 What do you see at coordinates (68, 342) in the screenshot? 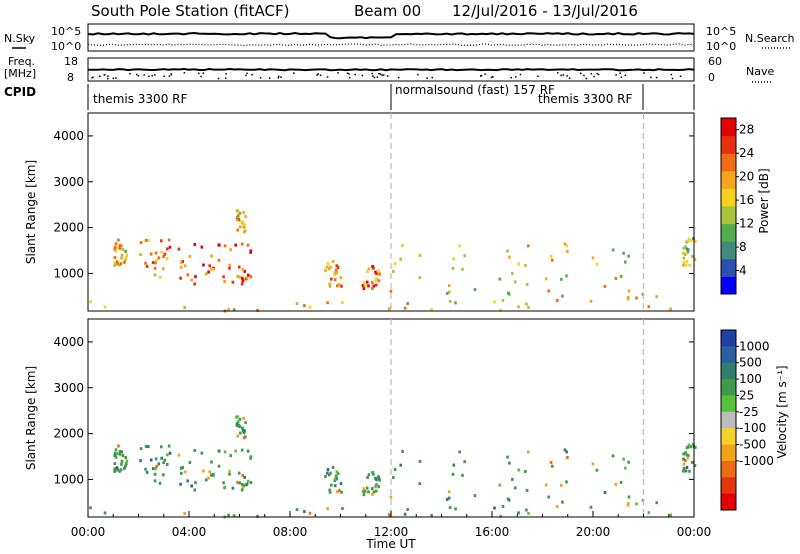
I see `velocity-ytick-label: 4000` at bounding box center [68, 342].